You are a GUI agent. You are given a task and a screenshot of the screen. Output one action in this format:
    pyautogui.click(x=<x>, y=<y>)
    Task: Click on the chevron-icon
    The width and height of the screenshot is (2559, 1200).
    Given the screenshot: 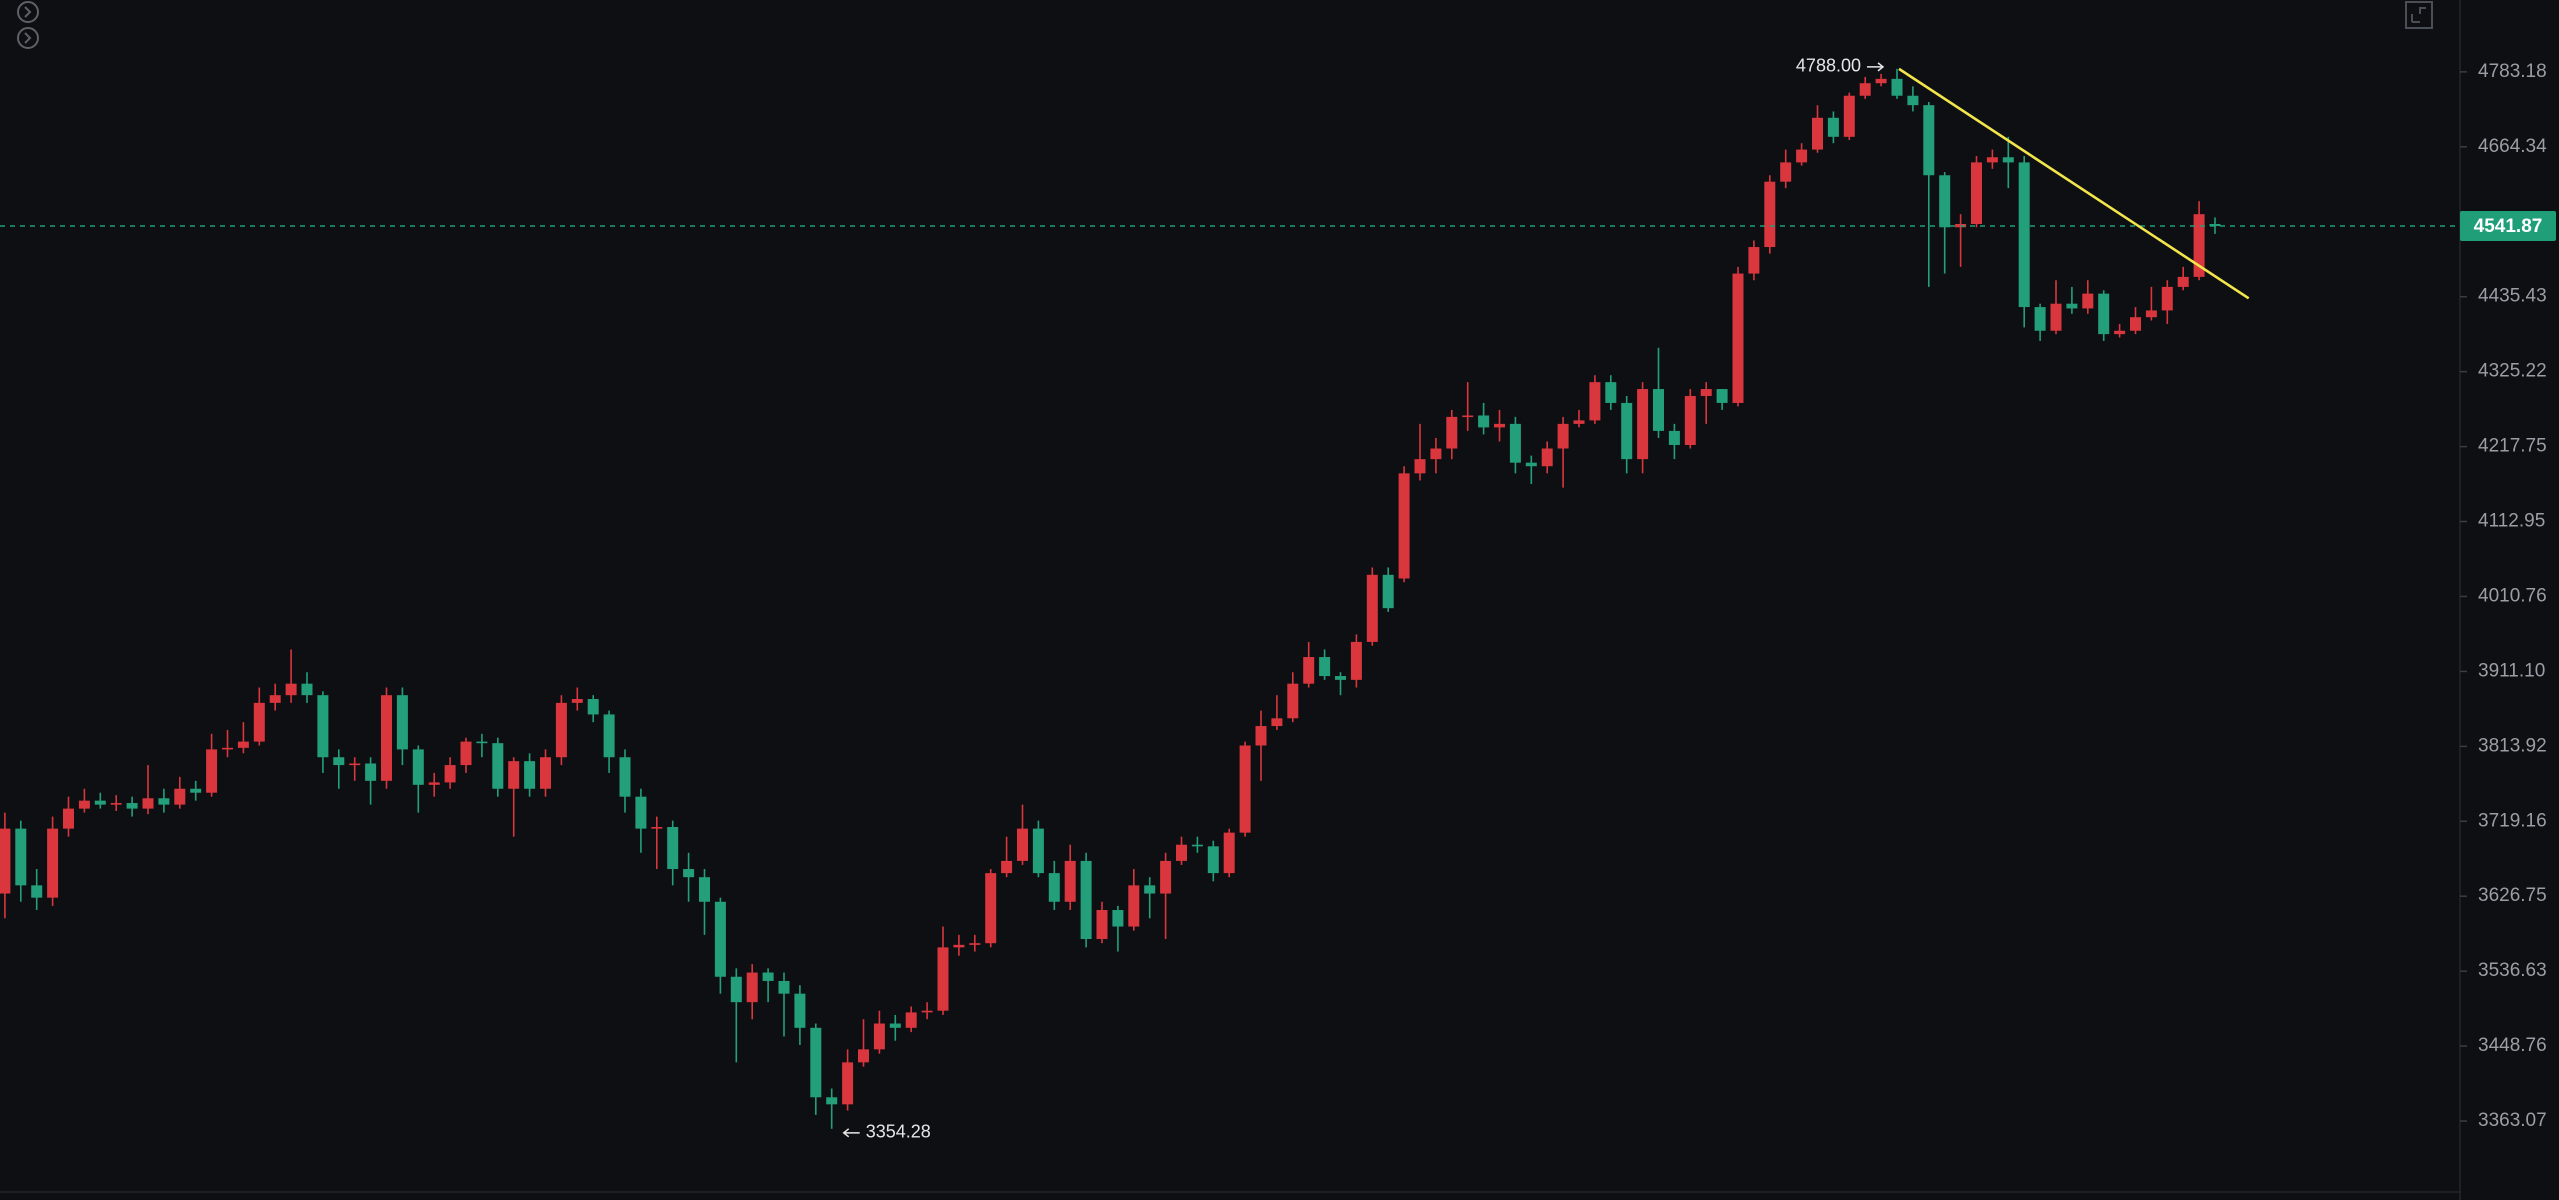 What is the action you would take?
    pyautogui.click(x=28, y=38)
    